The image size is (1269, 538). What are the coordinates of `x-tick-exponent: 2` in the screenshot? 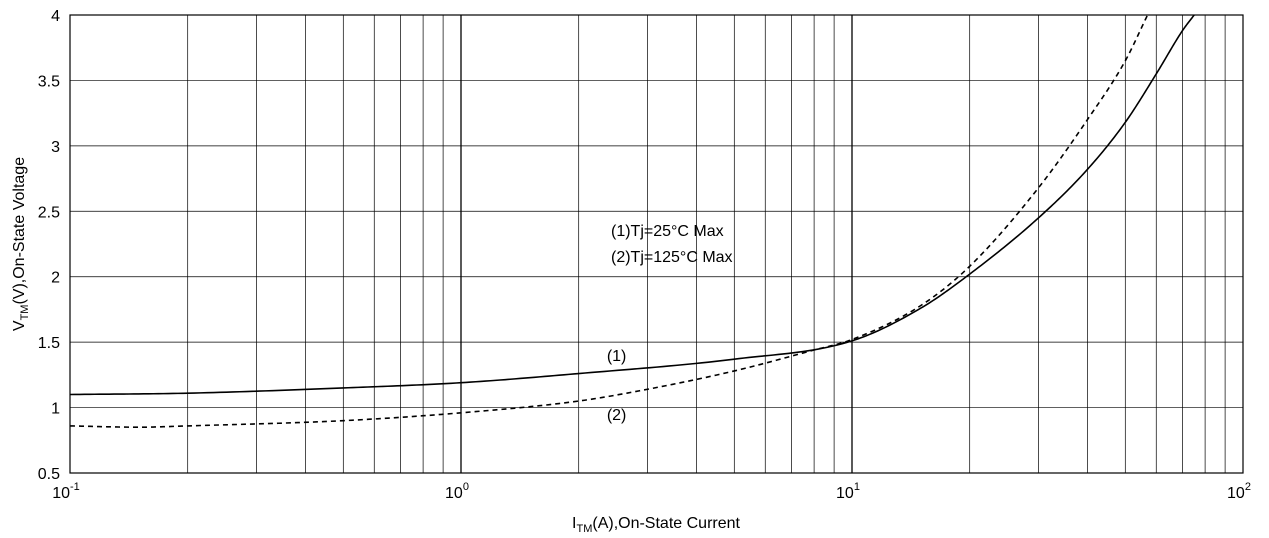 It's located at (1248, 487).